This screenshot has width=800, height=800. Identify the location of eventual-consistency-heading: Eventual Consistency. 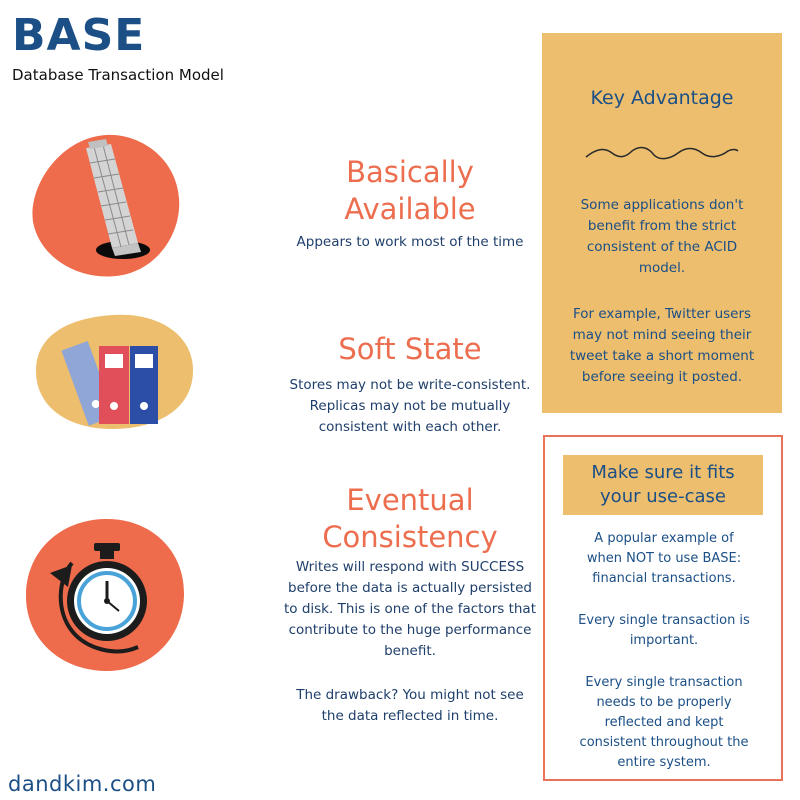
(410, 518).